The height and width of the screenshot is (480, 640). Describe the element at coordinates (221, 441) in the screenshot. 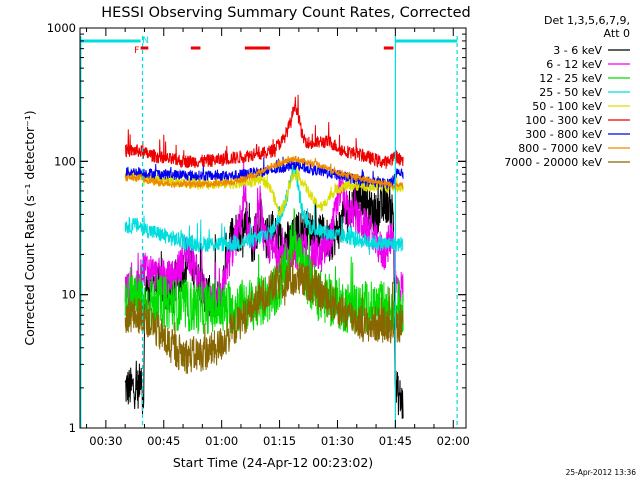

I see `x-tick-label-2: 01:00` at that location.